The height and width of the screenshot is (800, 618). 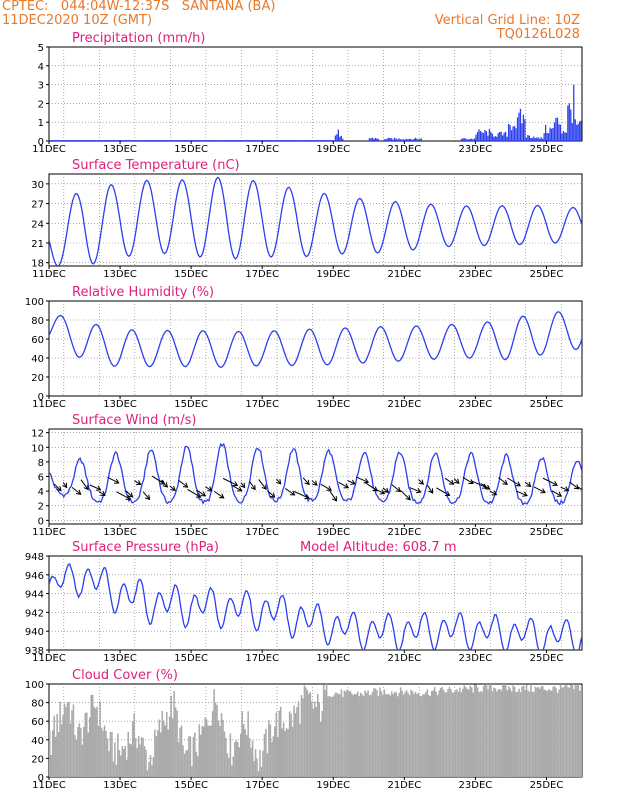 What do you see at coordinates (191, 658) in the screenshot?
I see `press-xtick-label: 15DEC` at bounding box center [191, 658].